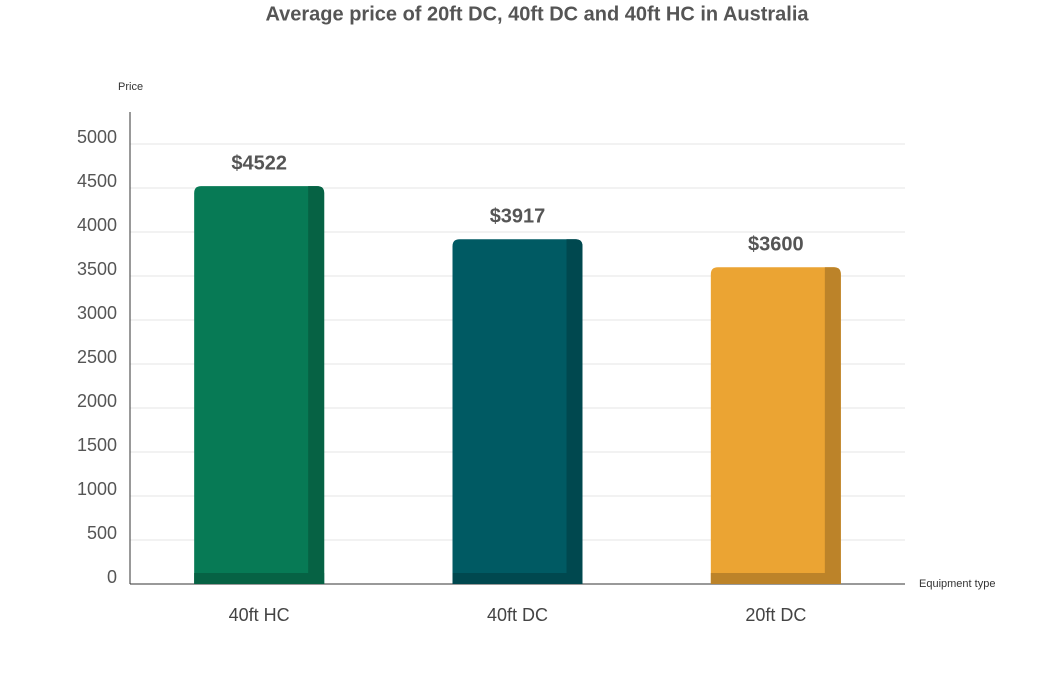 The height and width of the screenshot is (677, 1050). What do you see at coordinates (97, 357) in the screenshot?
I see `y-tick-label: 2500` at bounding box center [97, 357].